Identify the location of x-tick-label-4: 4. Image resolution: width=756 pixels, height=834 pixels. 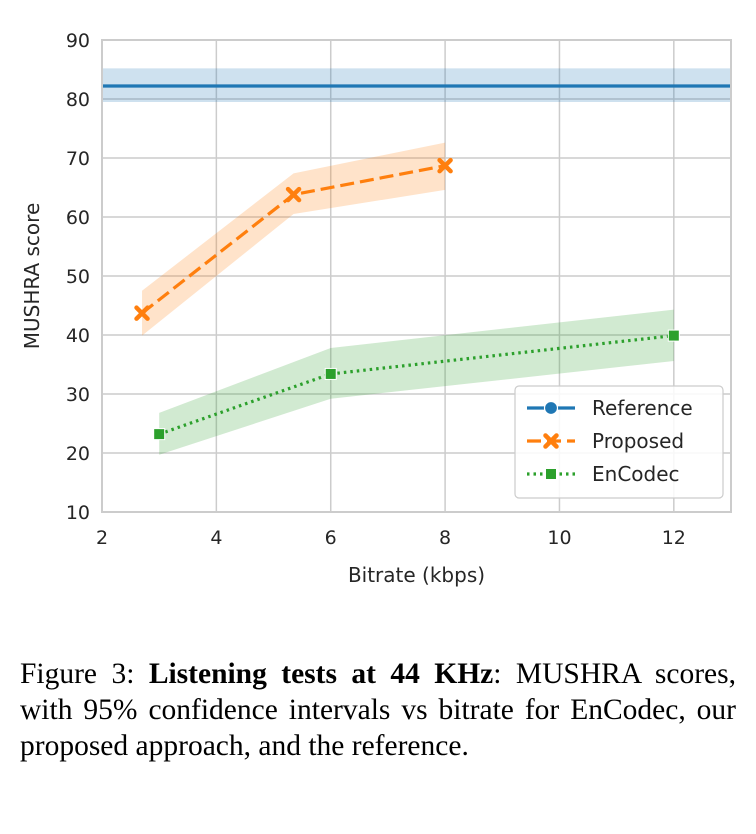
(216, 538).